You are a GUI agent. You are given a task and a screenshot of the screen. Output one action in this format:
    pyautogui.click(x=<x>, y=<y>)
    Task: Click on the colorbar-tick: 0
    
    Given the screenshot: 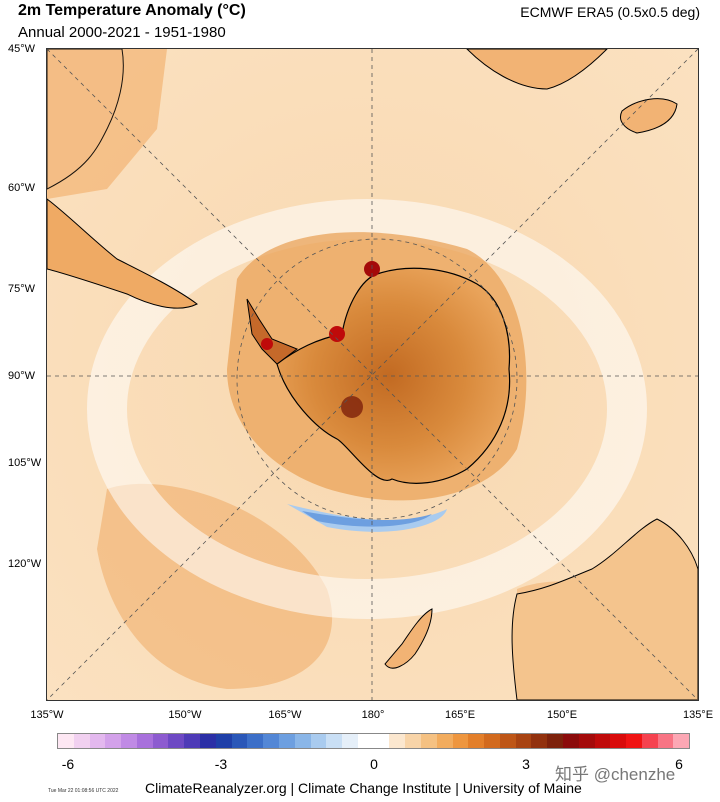 What is the action you would take?
    pyautogui.click(x=374, y=764)
    